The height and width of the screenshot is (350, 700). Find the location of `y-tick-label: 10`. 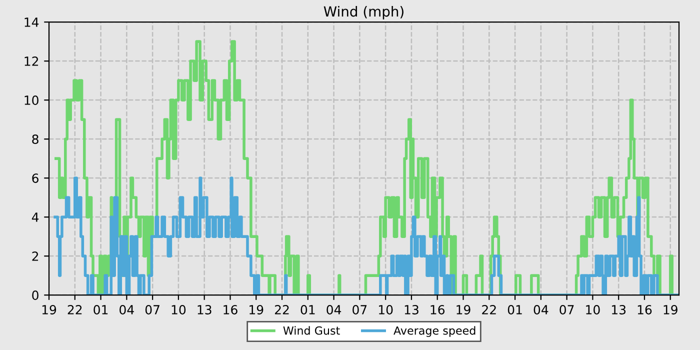

y-tick-label: 10 is located at coordinates (31, 100).